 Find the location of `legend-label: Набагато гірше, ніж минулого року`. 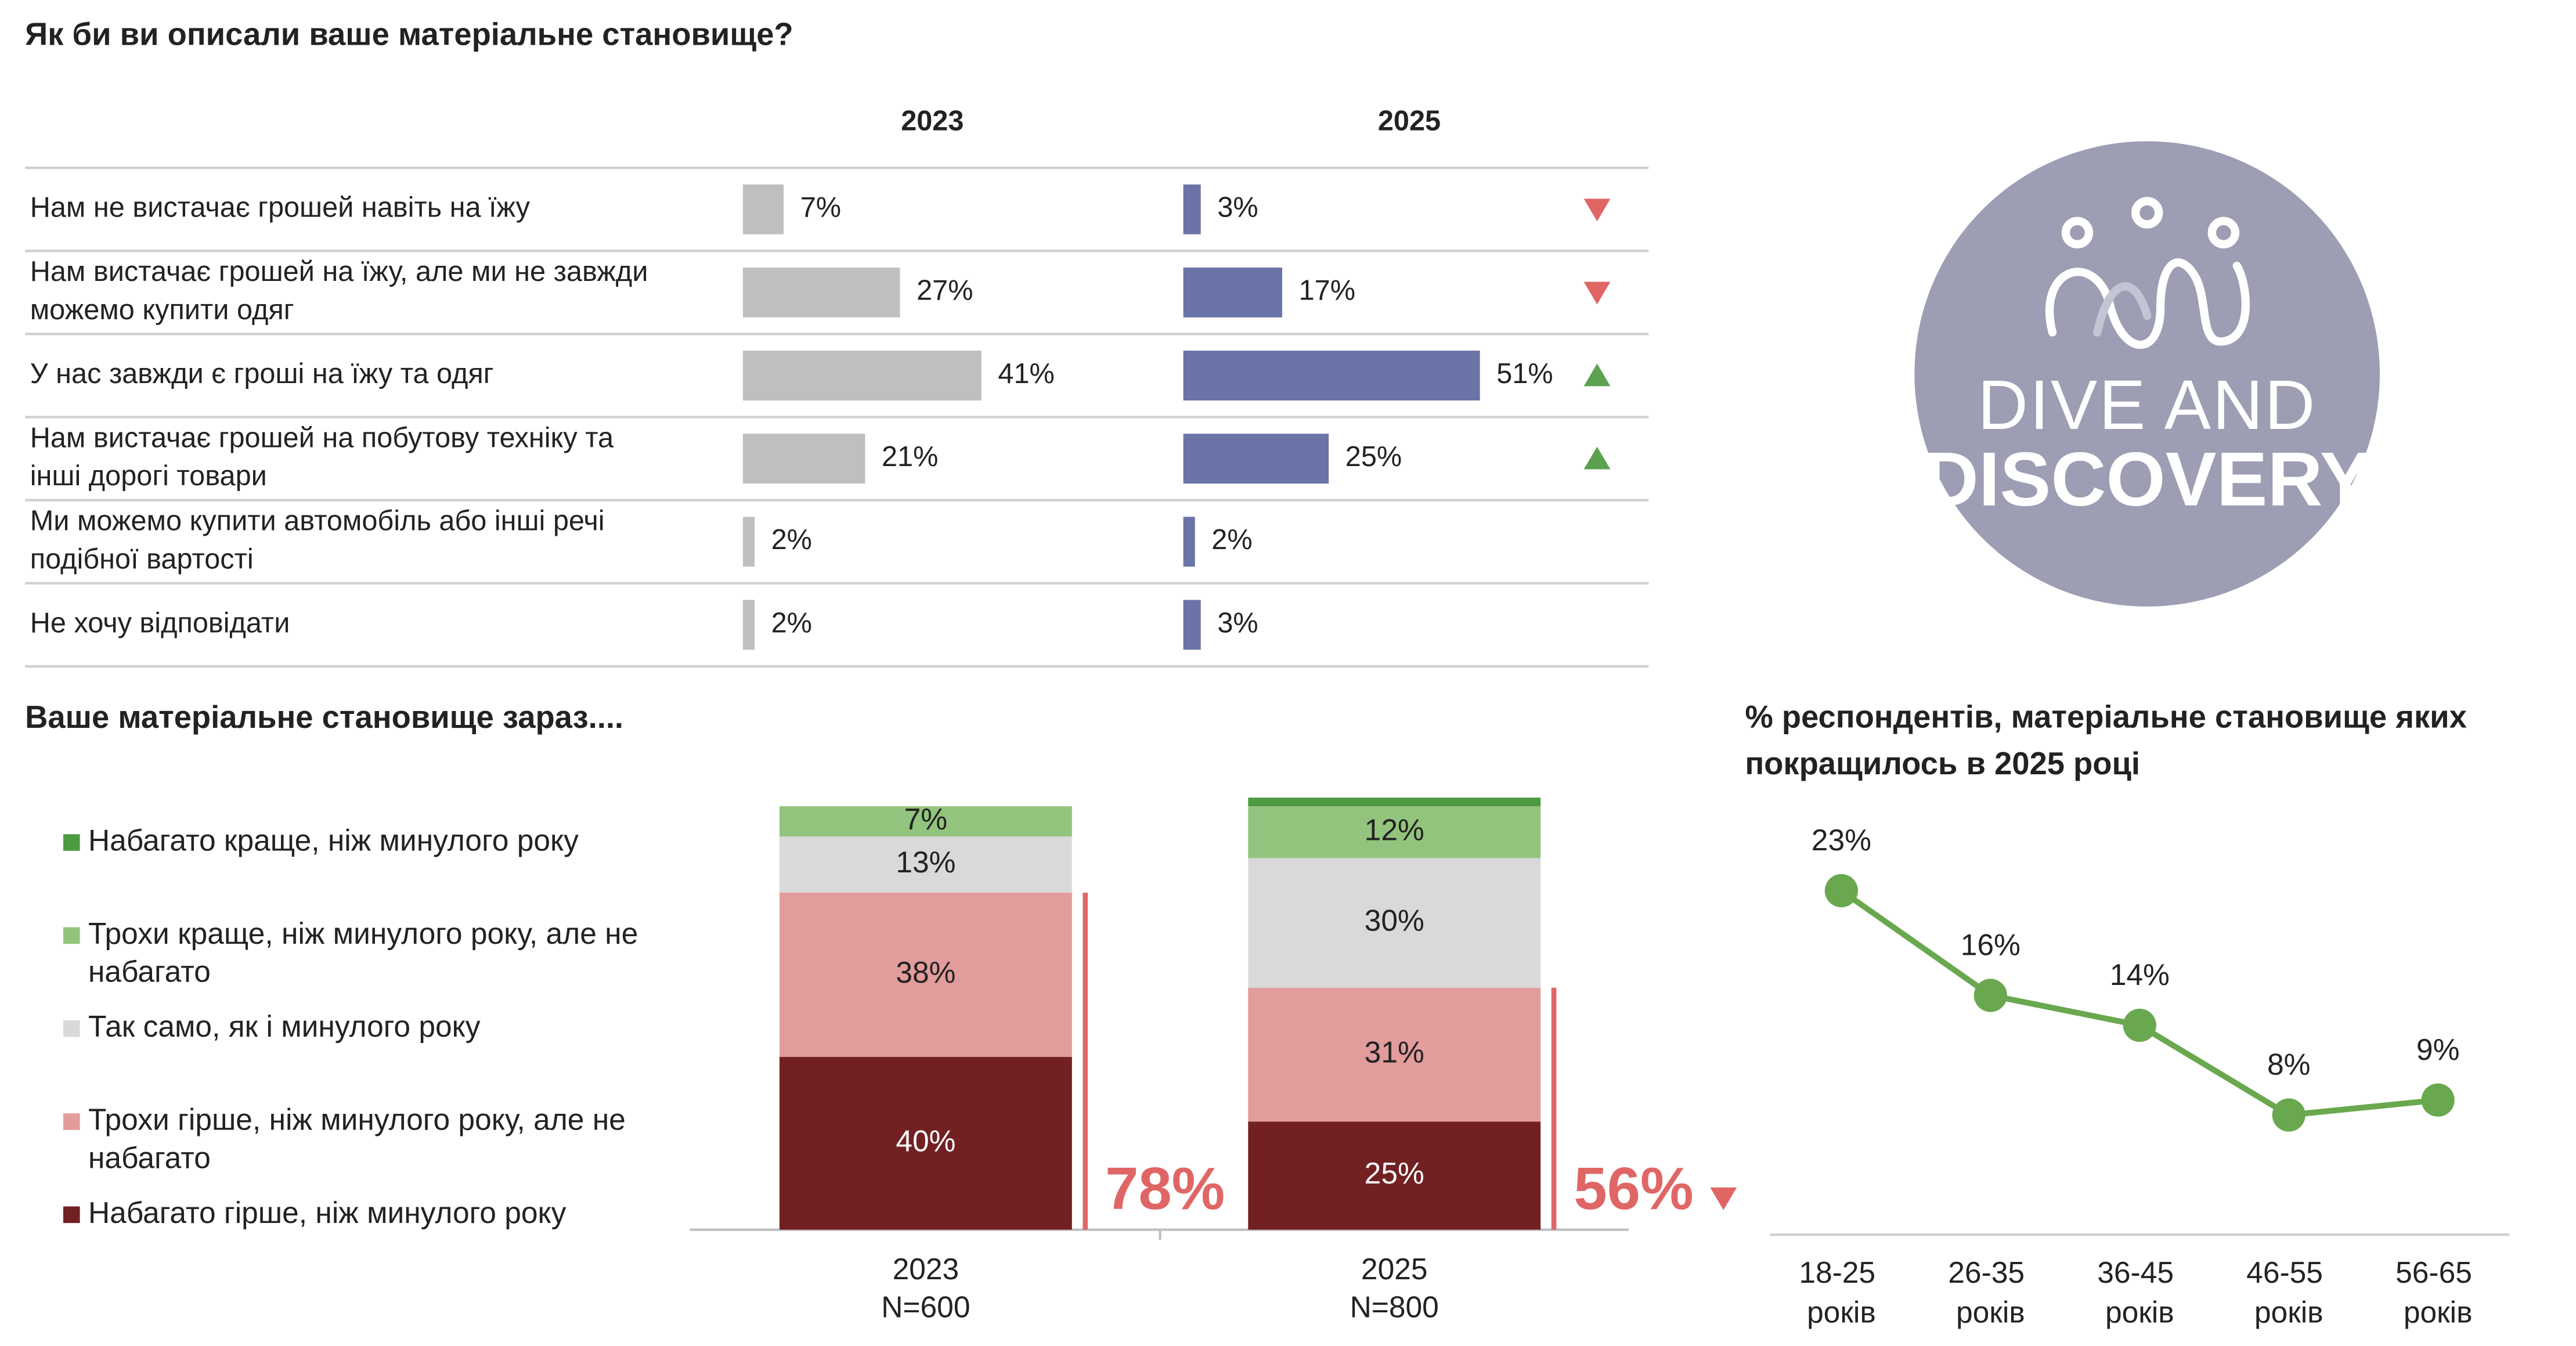

legend-label: Набагато гірше, ніж минулого року is located at coordinates (328, 1212).